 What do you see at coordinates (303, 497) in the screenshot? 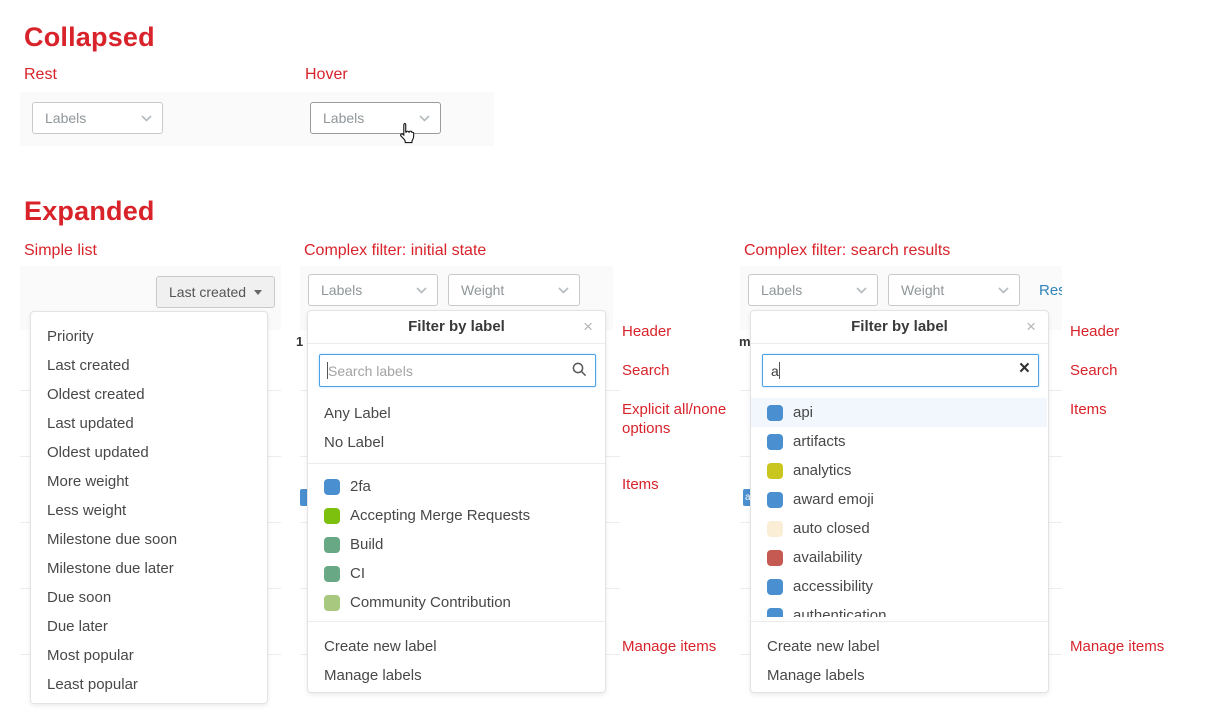
I see `clipped-label-pill` at bounding box center [303, 497].